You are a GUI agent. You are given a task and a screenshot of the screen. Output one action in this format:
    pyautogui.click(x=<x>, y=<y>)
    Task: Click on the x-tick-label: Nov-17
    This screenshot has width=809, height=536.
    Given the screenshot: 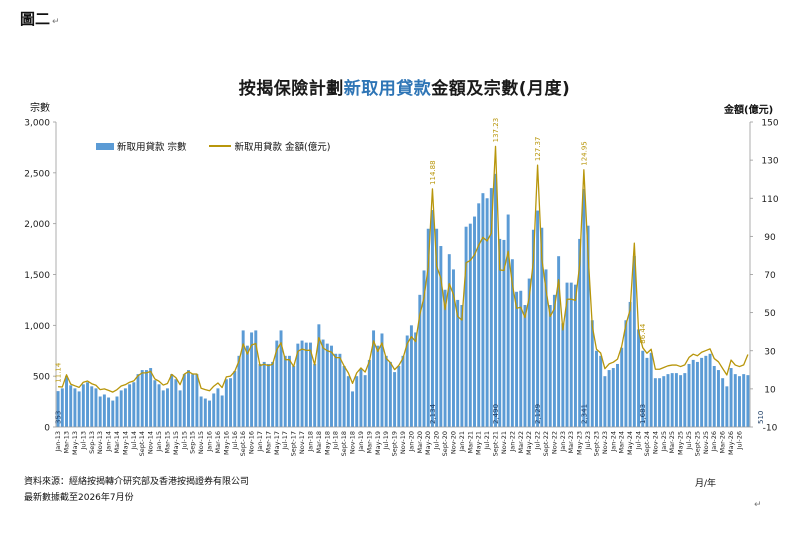 What is the action you would take?
    pyautogui.click(x=302, y=442)
    